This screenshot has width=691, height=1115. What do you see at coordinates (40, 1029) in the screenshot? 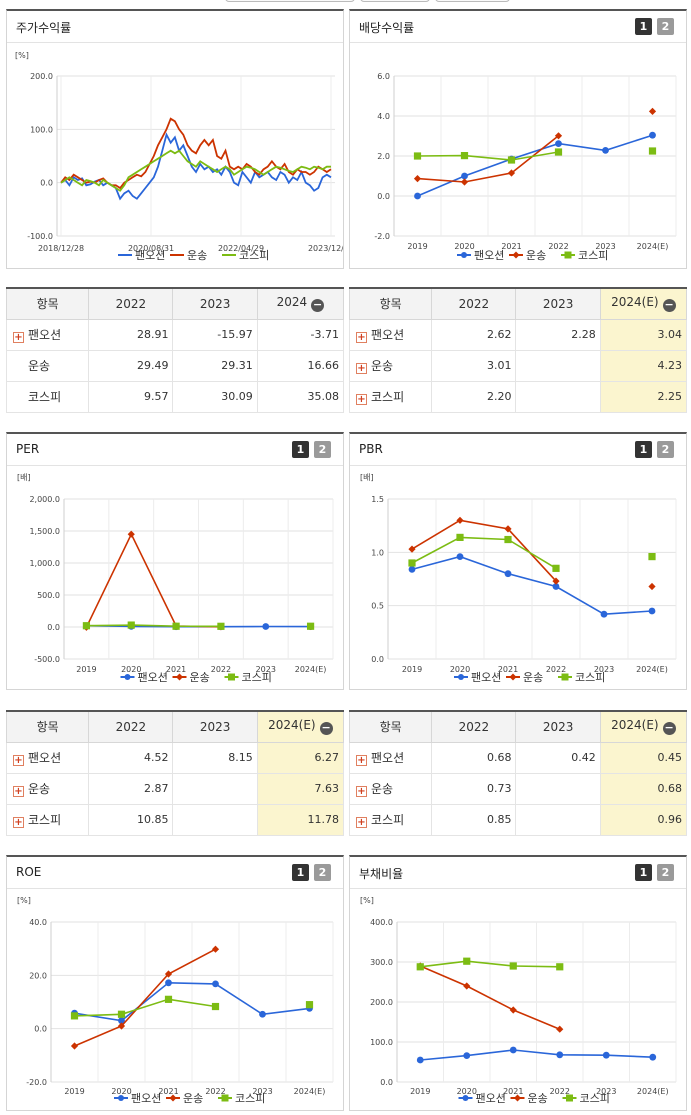
I see `y-tick-label: 0.0` at bounding box center [40, 1029].